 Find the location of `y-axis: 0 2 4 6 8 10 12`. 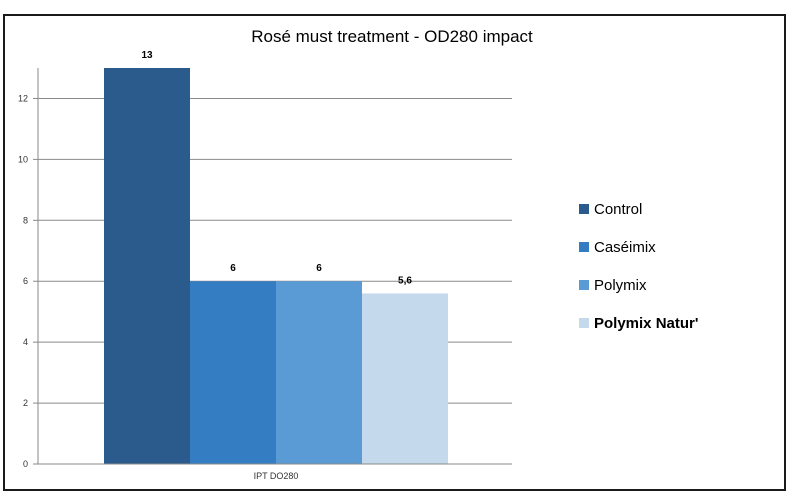

y-axis: 0 2 4 6 8 10 12 is located at coordinates (28, 268).